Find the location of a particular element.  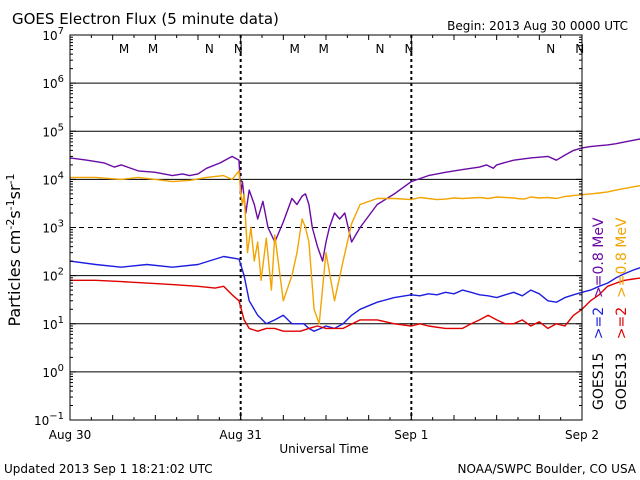

legend-segment: GOES15 is located at coordinates (599, 381).